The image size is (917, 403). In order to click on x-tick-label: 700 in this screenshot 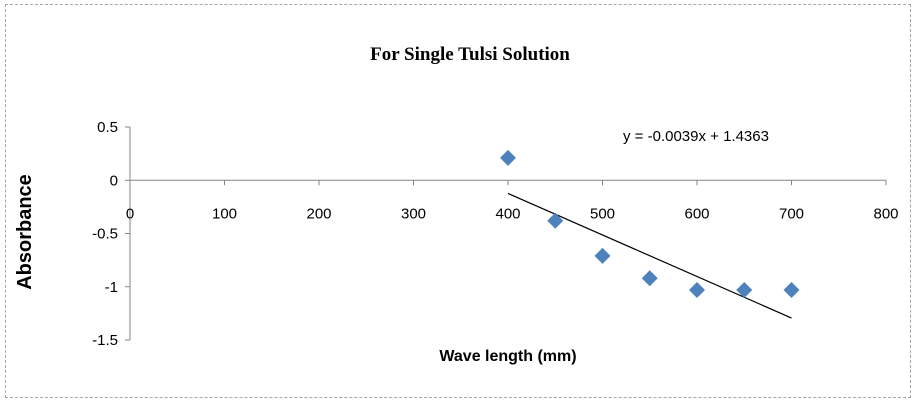, I will do `click(791, 213)`.